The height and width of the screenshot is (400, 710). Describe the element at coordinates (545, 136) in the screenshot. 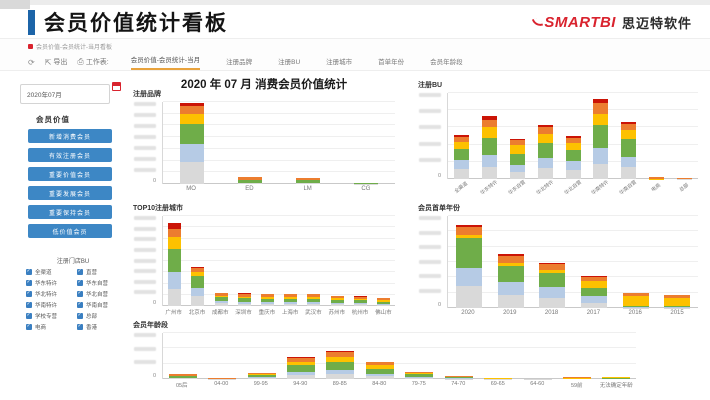

I see `stacked-bar-华北特许` at that location.